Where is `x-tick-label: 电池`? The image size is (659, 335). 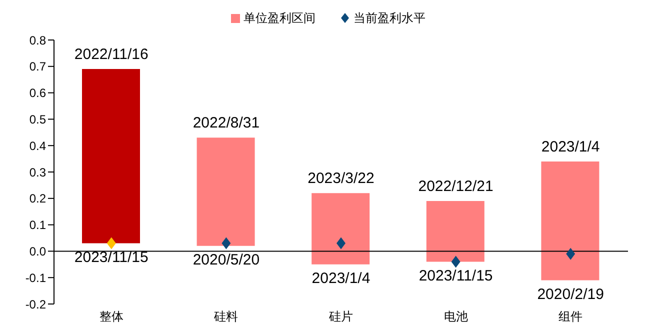 x-tick-label: 电池 is located at coordinates (456, 317).